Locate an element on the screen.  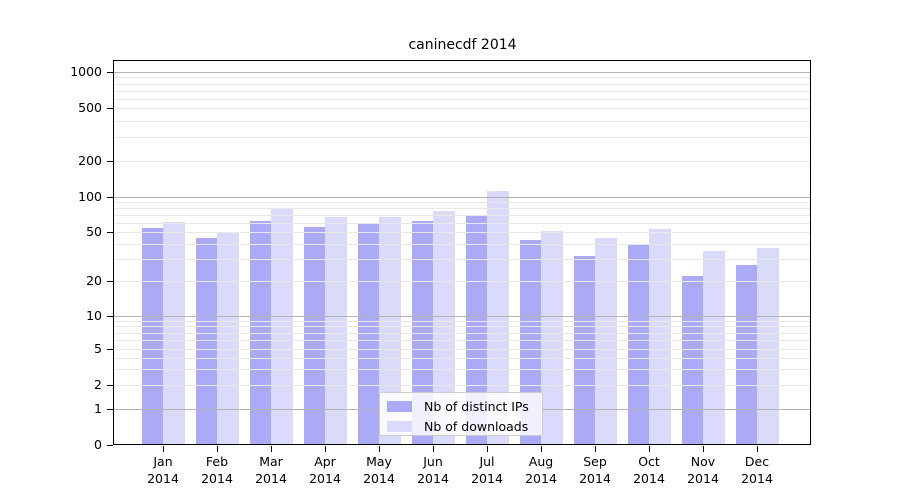
y-tick-label: 50 is located at coordinates (94, 231).